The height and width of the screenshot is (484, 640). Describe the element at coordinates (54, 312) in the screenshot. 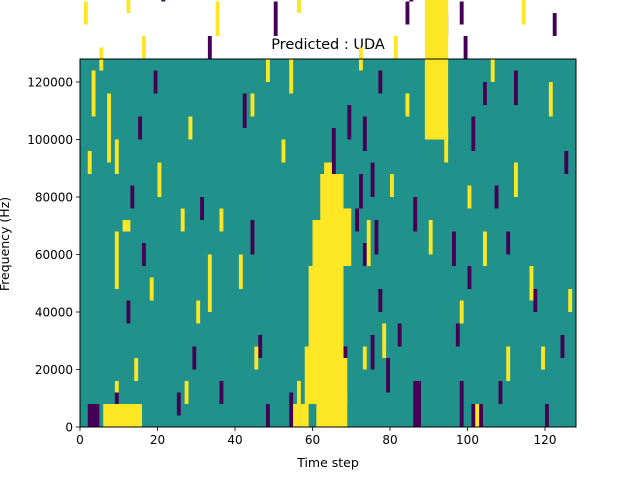

I see `y-tick-label: 40000` at that location.